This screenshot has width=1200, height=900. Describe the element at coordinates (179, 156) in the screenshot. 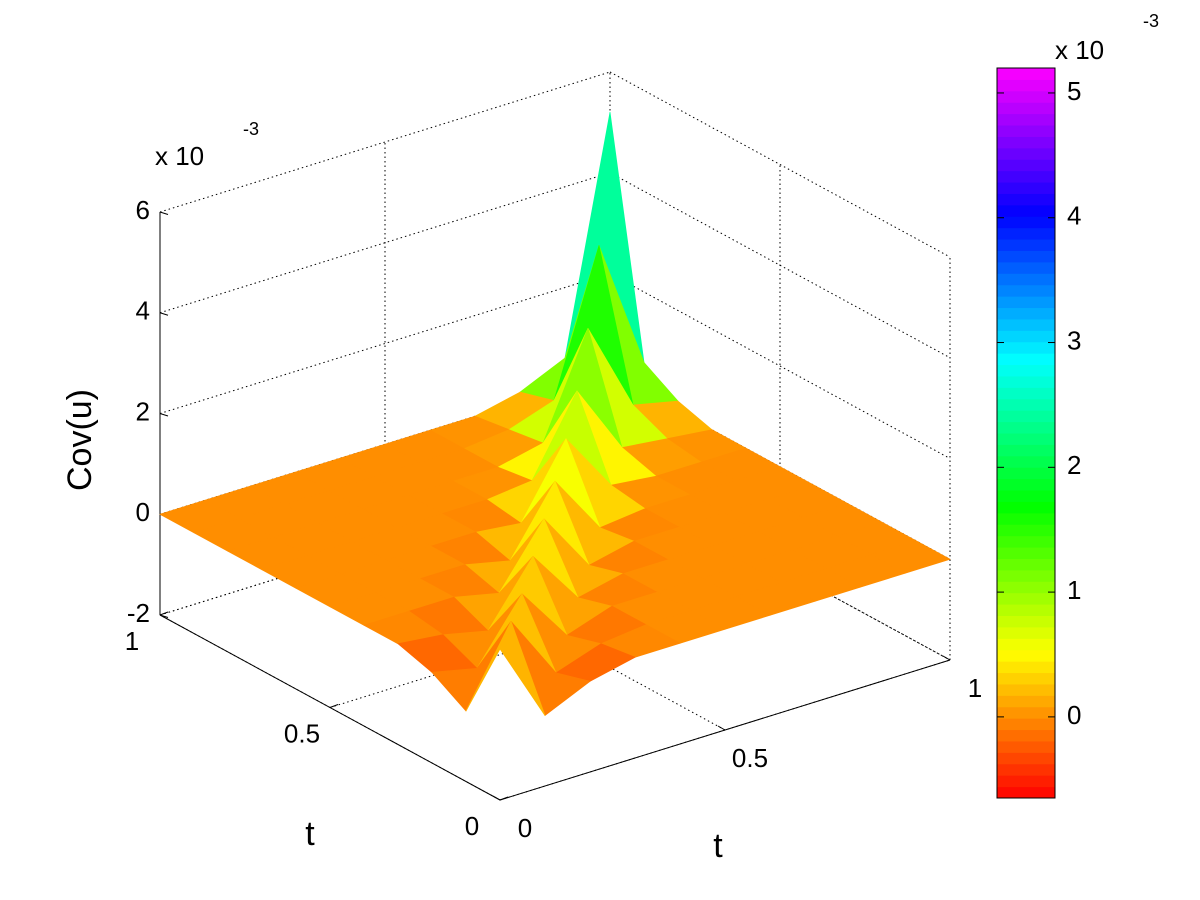

I see `z-multiplier: x 10` at that location.